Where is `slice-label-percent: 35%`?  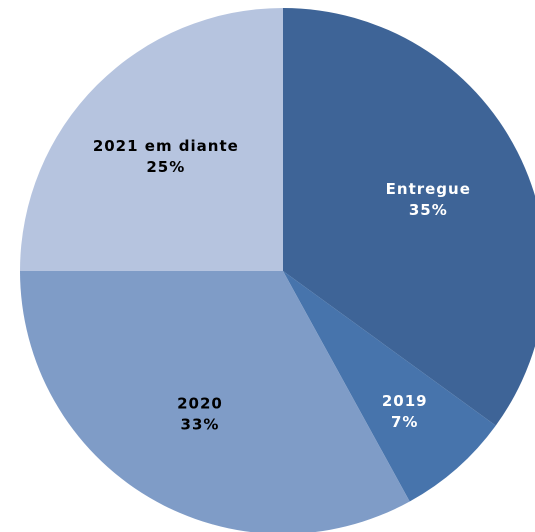 slice-label-percent: 35% is located at coordinates (428, 210).